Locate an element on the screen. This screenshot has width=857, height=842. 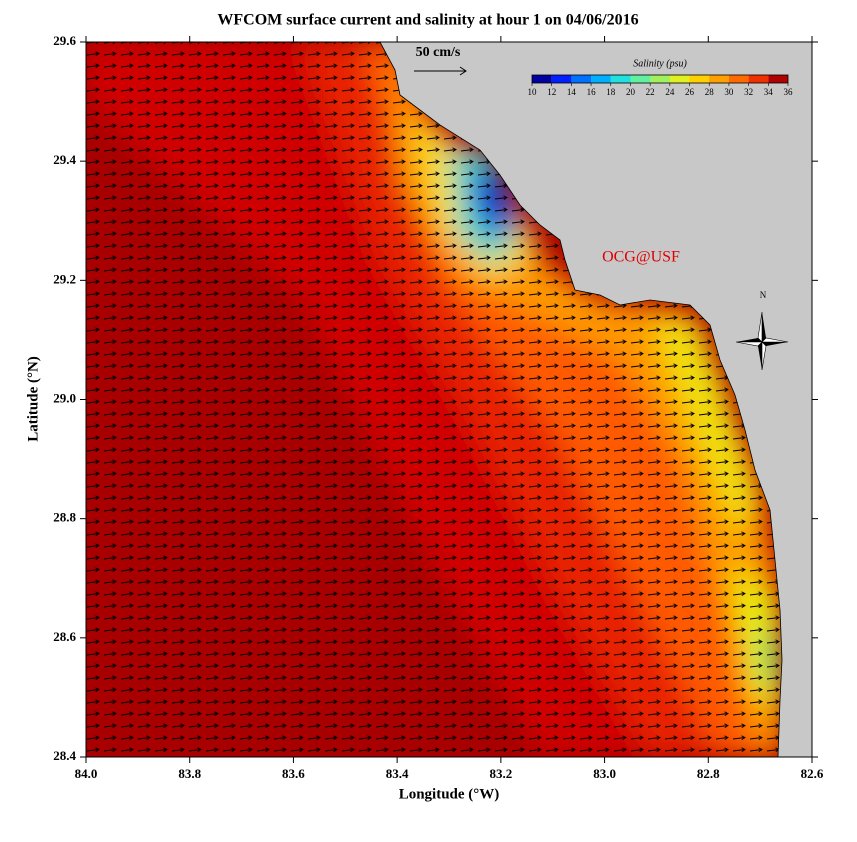
colorbar-tick-label: 26 is located at coordinates (690, 92).